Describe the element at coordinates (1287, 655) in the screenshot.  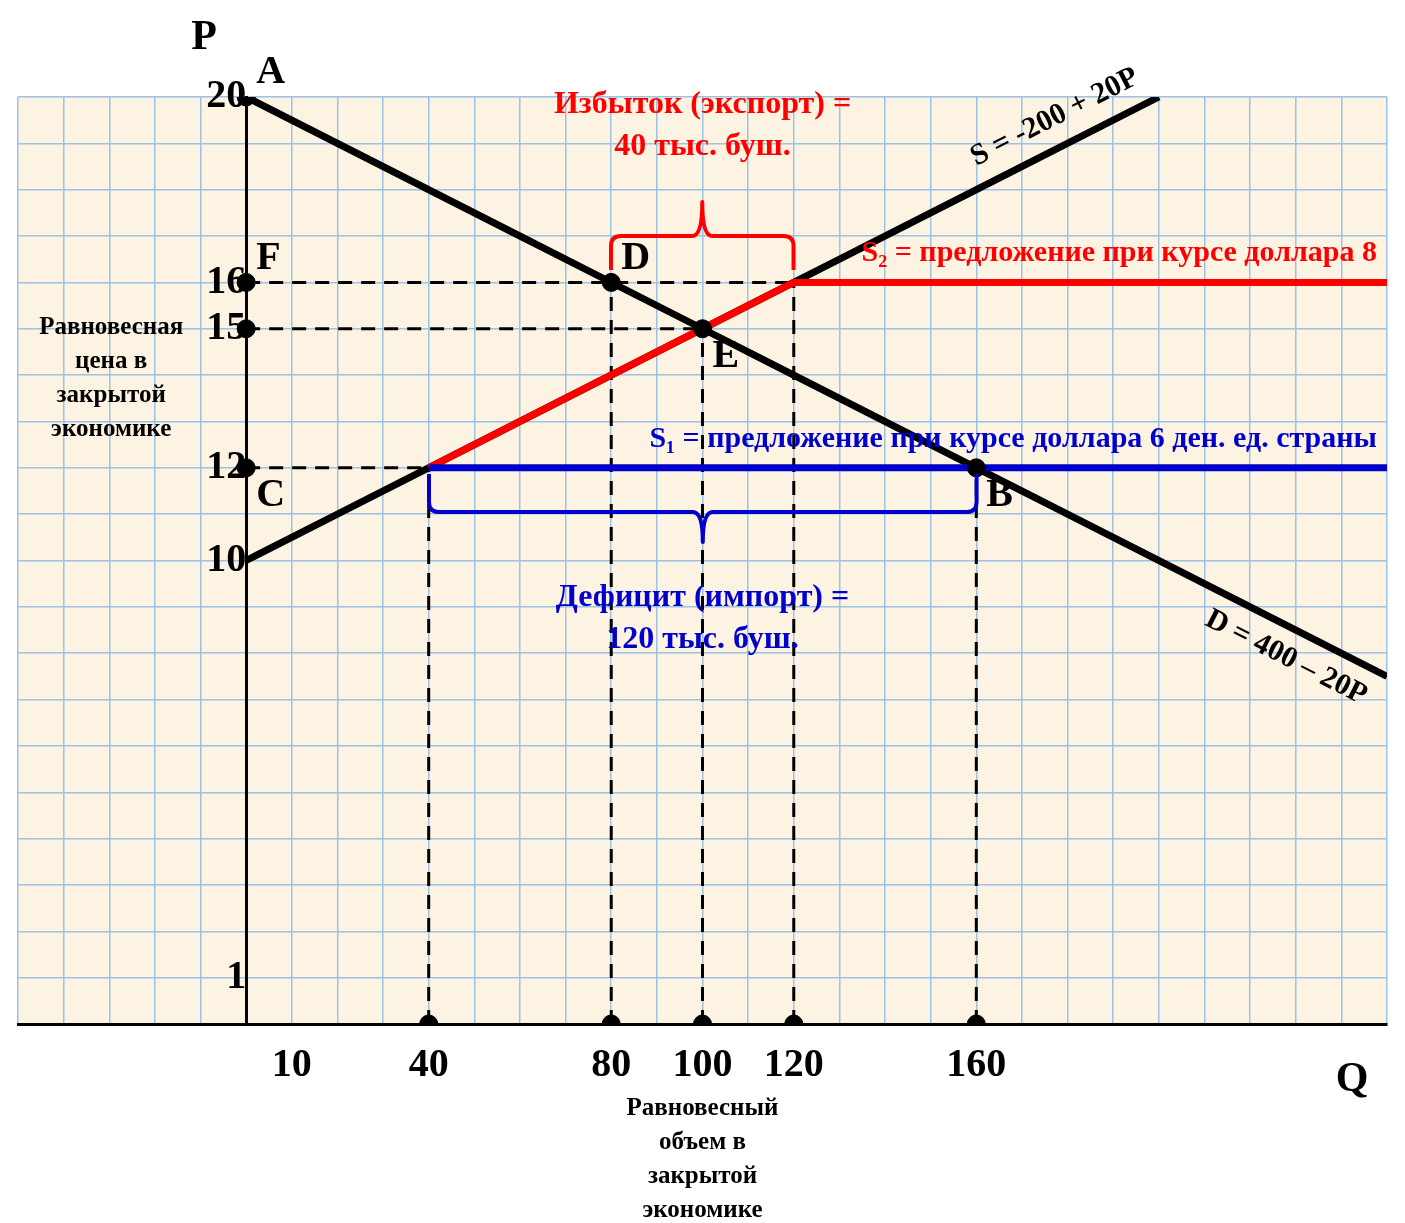
I see `text: D = 400 – 20P` at that location.